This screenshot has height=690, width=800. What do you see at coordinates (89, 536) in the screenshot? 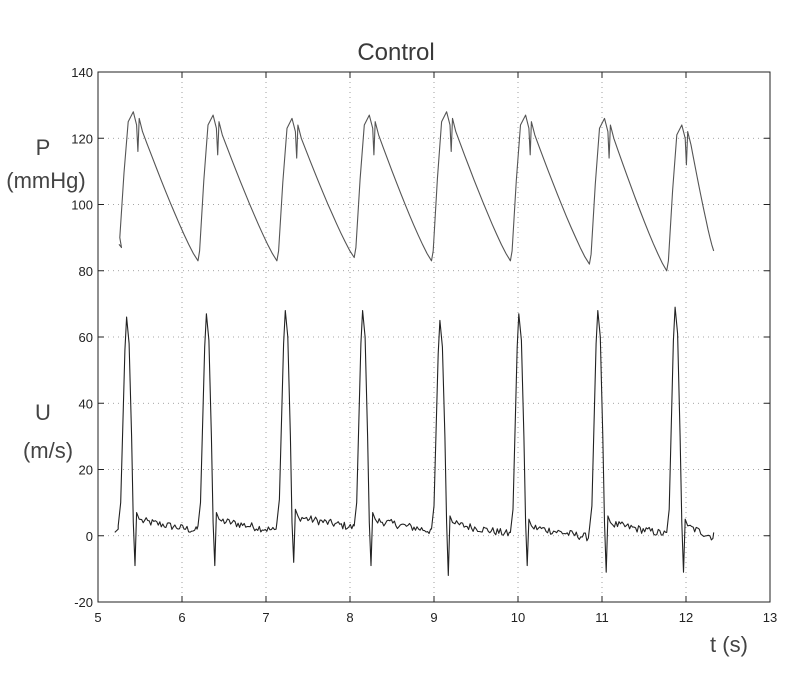
I see `y-tick-label: 0` at bounding box center [89, 536].